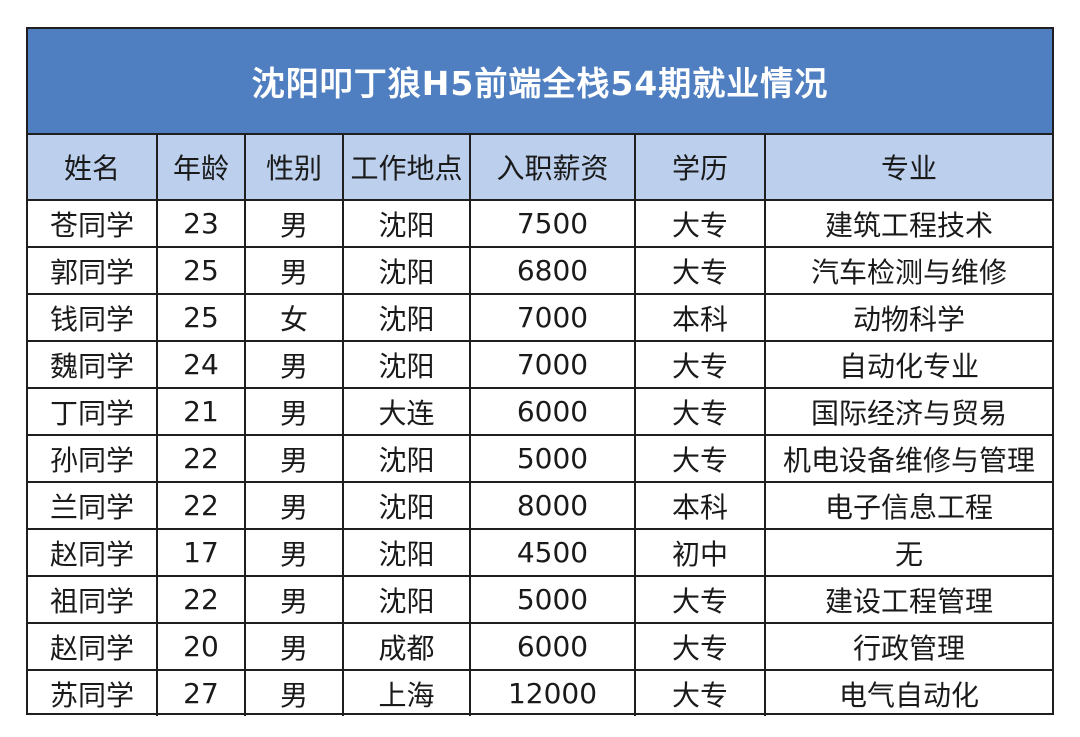 The width and height of the screenshot is (1080, 737). What do you see at coordinates (908, 364) in the screenshot?
I see `cell-major: 自动化专业` at bounding box center [908, 364].